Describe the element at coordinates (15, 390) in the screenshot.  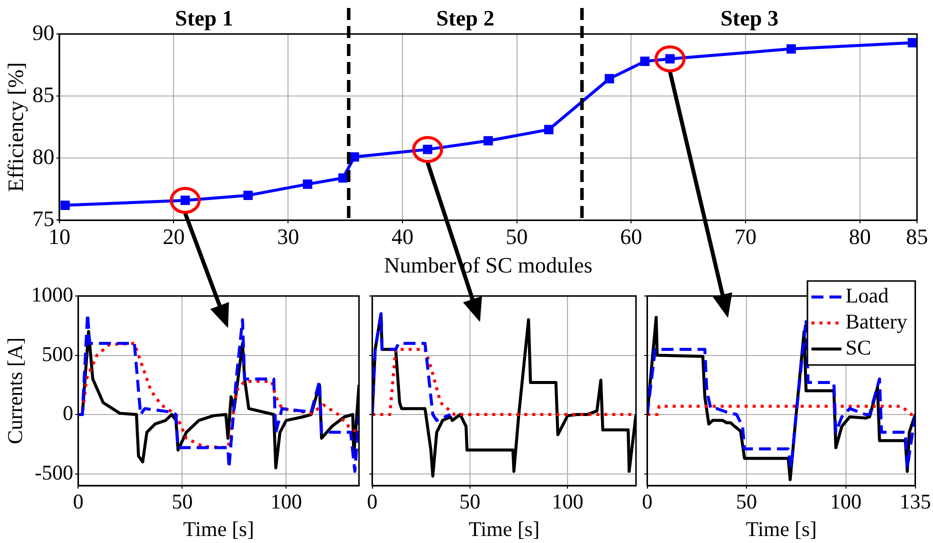
I see `y-axis-title: Currents [A]` at that location.